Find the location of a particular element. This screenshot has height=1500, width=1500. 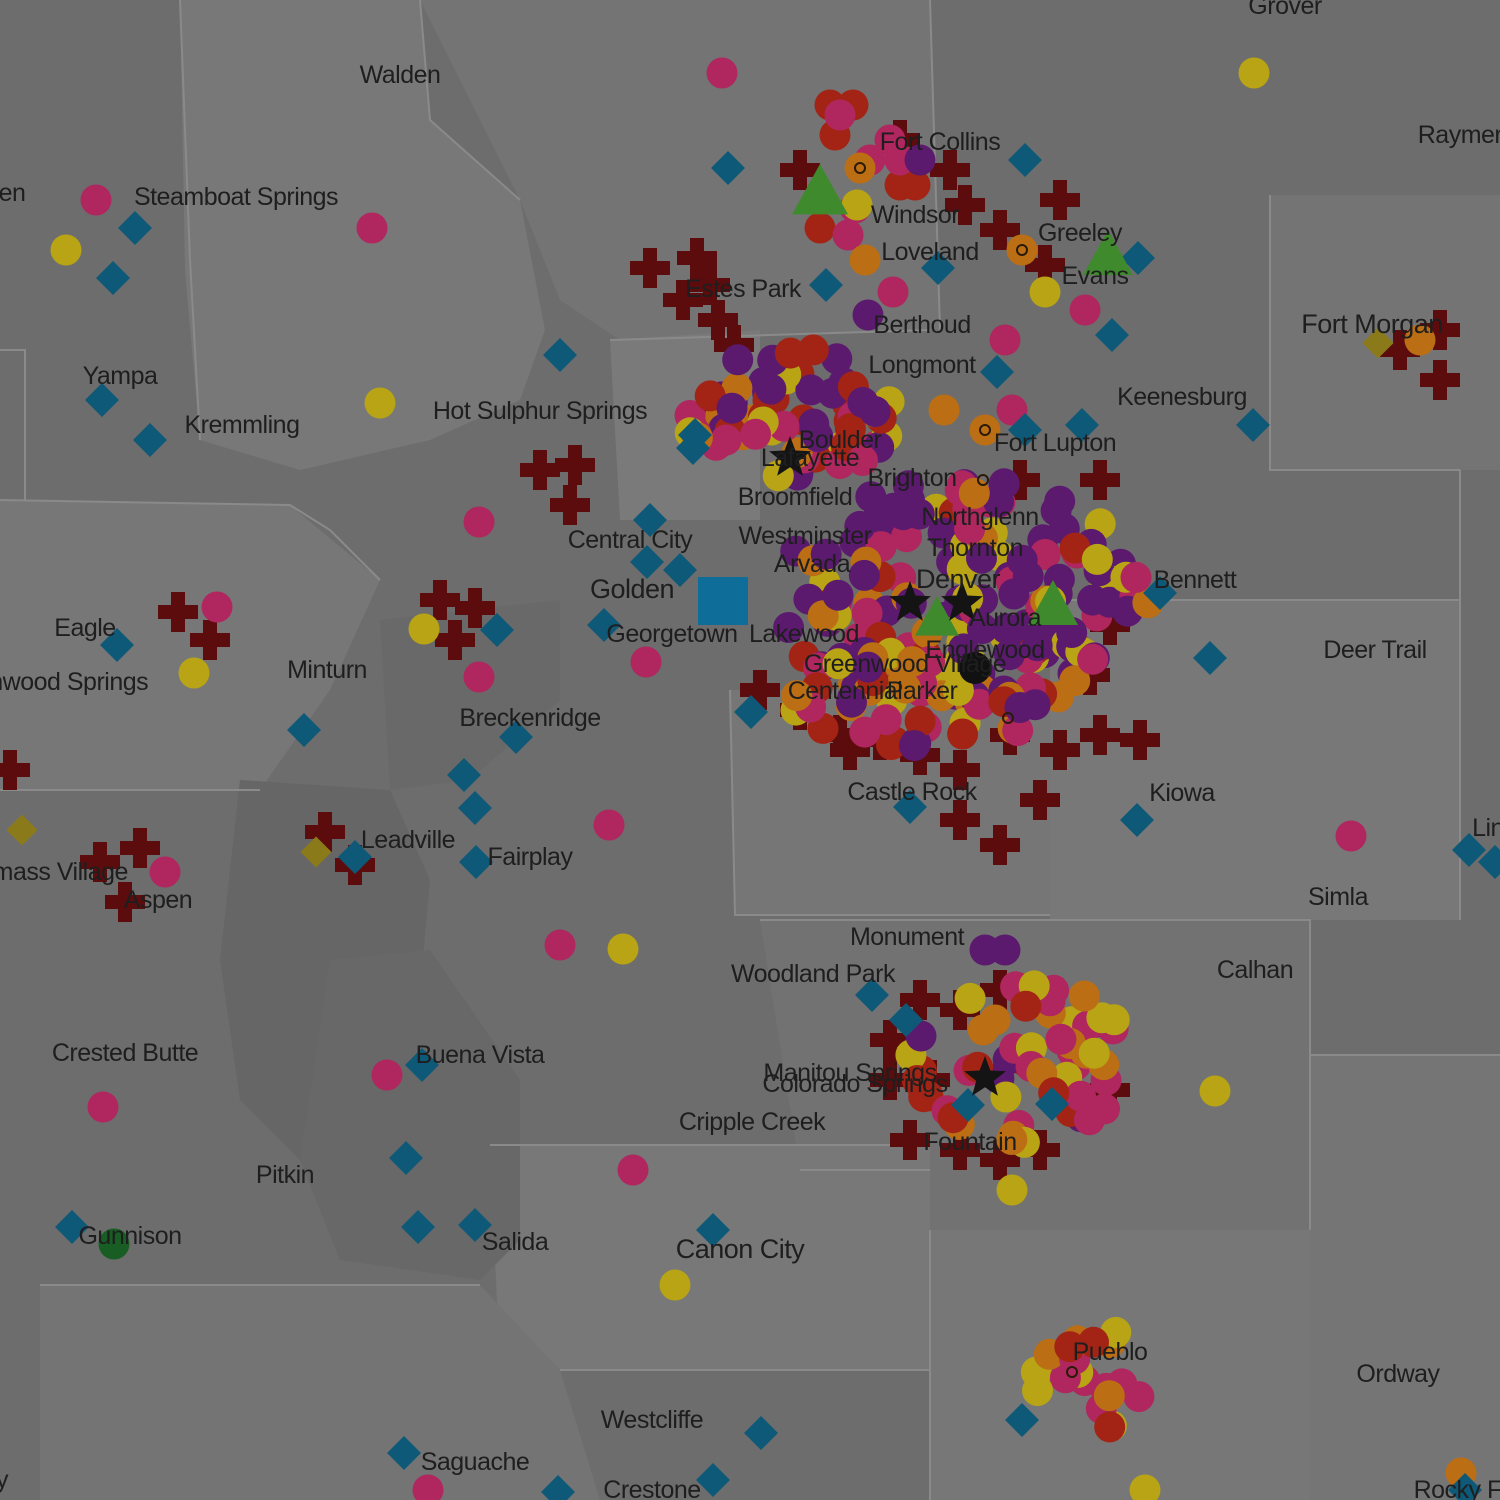

town-label: Longmont is located at coordinates (922, 365).